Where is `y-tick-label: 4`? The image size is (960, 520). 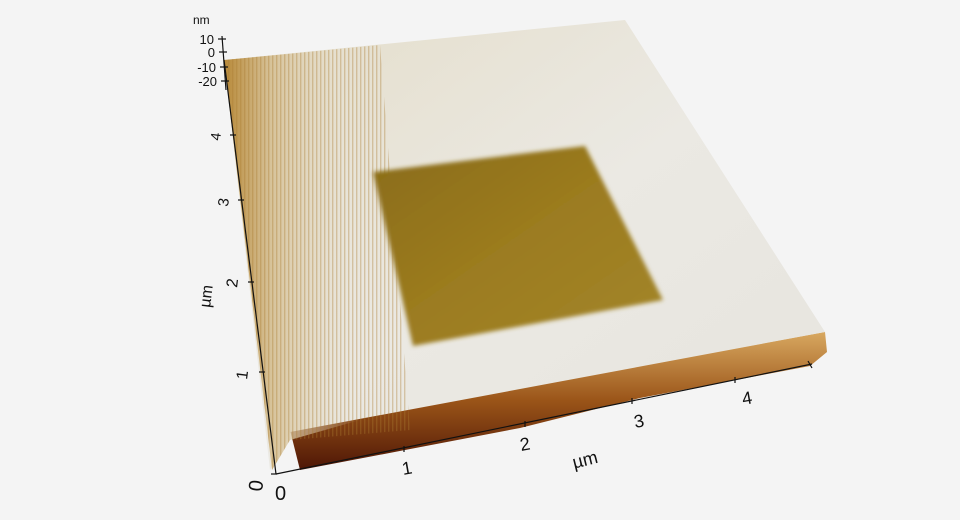
y-tick-label: 4 is located at coordinates (215, 136).